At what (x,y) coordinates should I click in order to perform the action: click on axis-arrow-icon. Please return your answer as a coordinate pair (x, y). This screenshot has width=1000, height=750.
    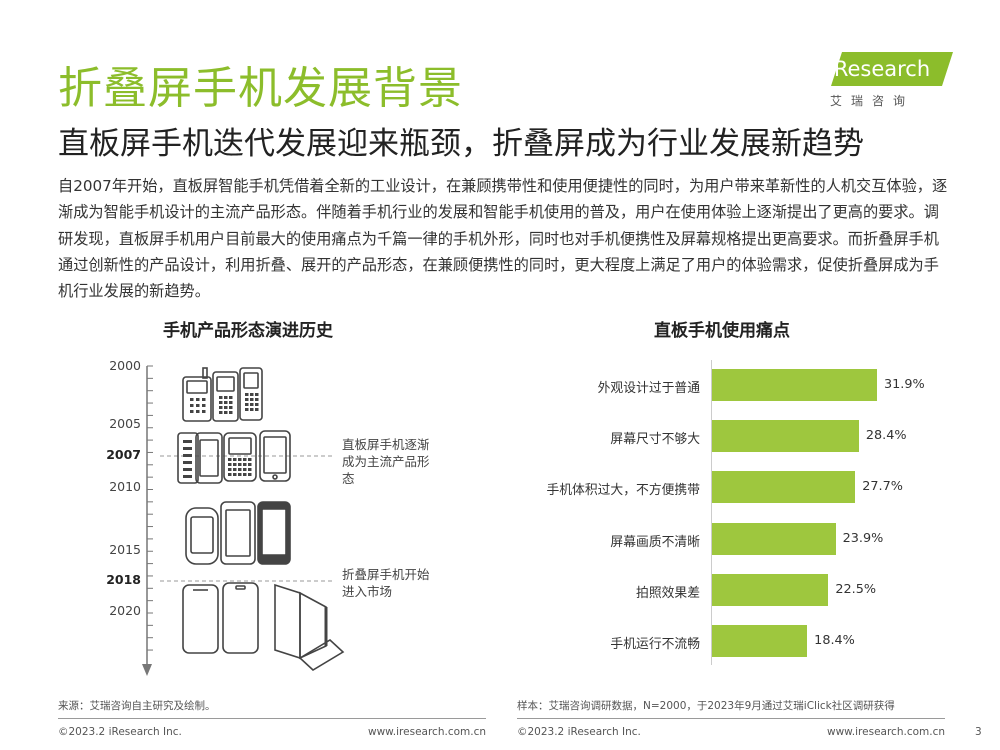
    Looking at the image, I should click on (147, 670).